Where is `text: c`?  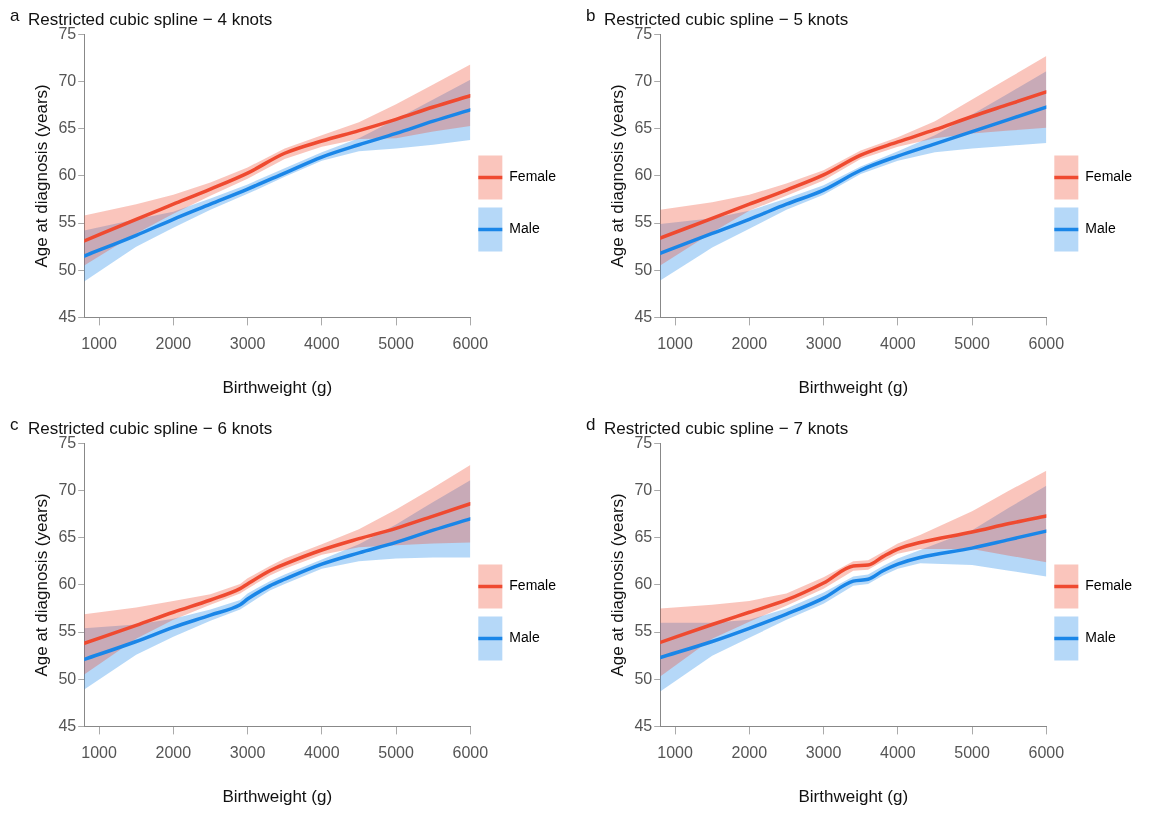
text: c is located at coordinates (14, 425).